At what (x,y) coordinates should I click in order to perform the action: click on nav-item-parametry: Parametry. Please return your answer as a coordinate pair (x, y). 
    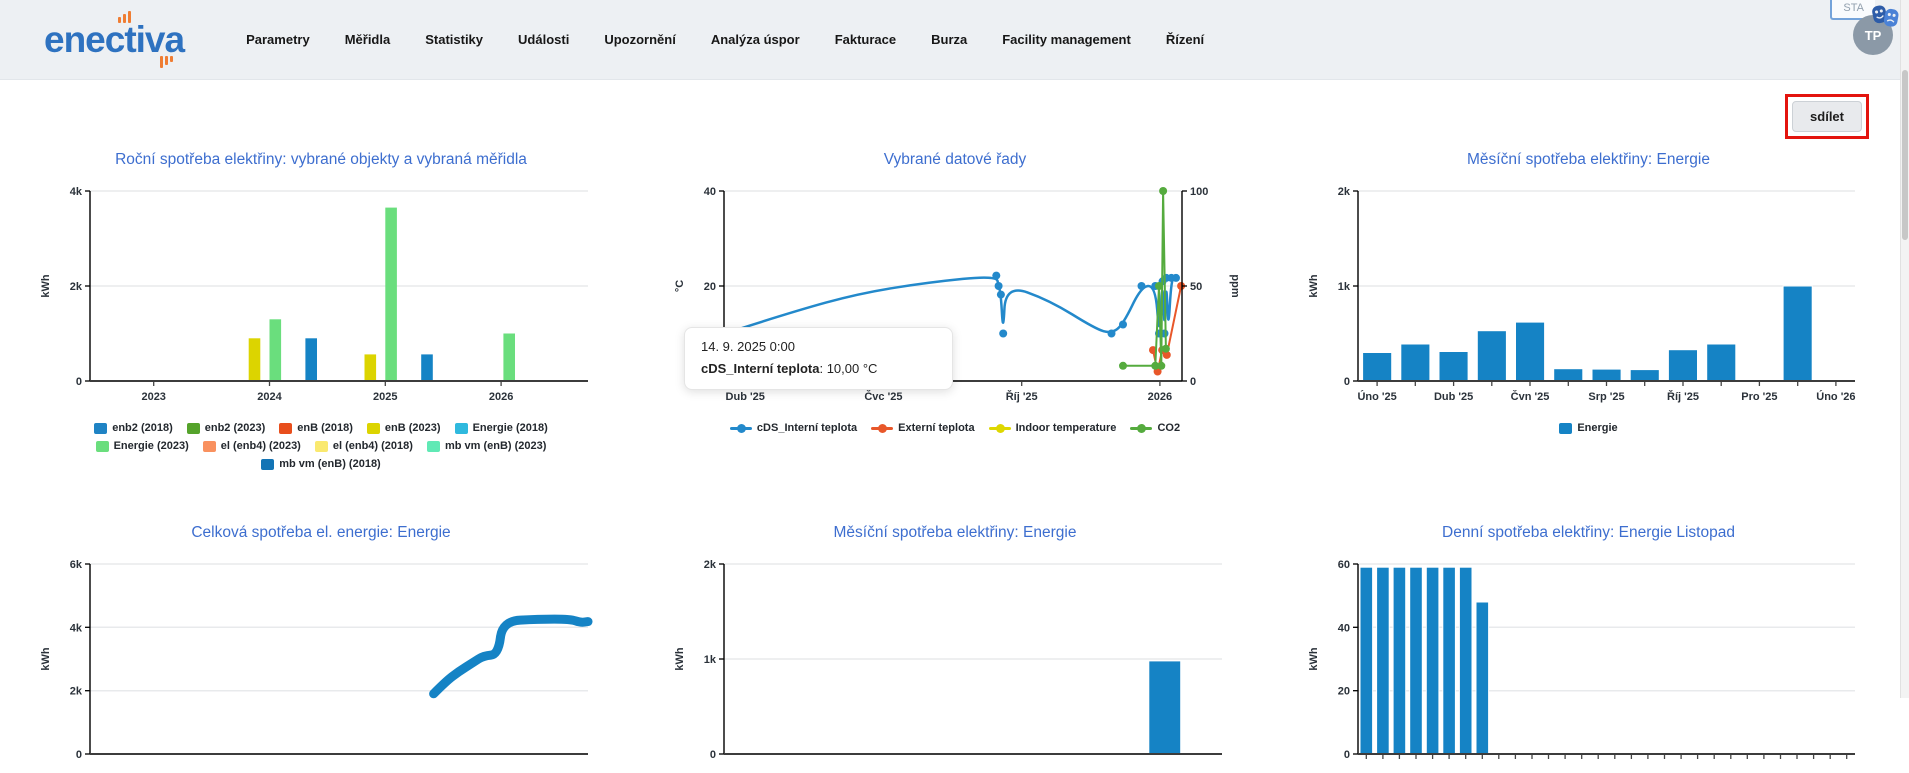
    Looking at the image, I should click on (278, 39).